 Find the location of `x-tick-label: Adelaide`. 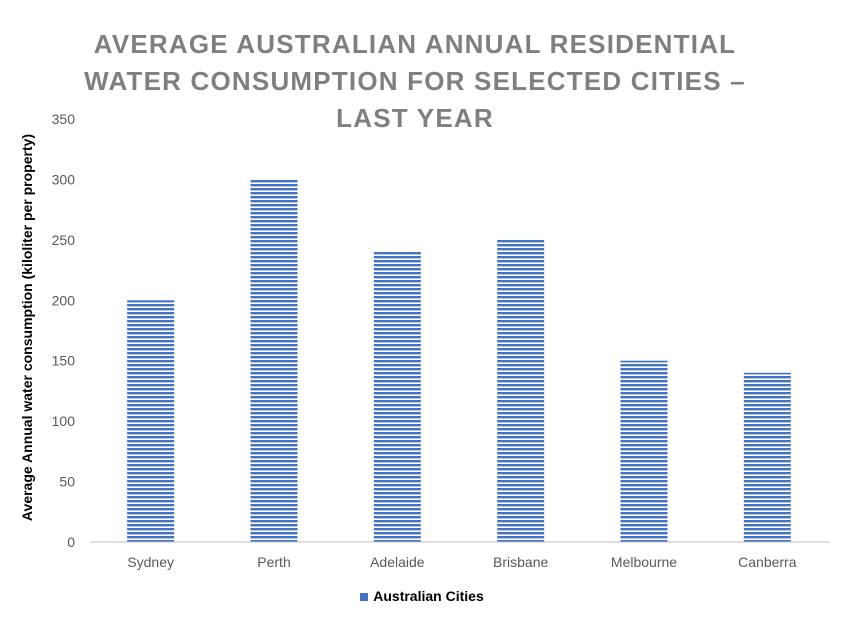

x-tick-label: Adelaide is located at coordinates (397, 562).